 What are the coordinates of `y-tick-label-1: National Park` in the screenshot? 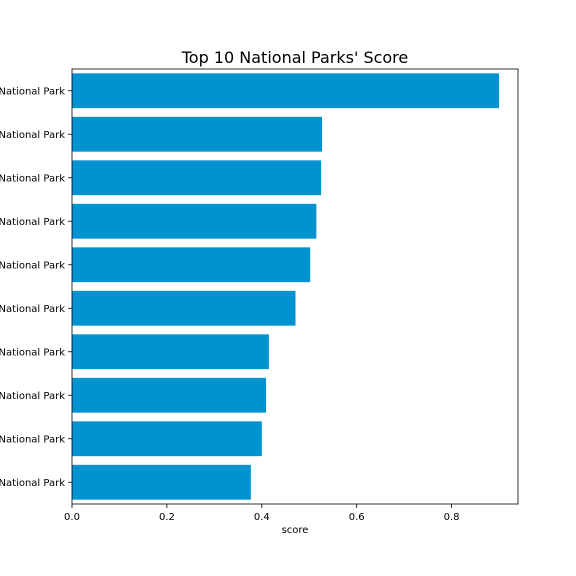 It's located at (32, 91).